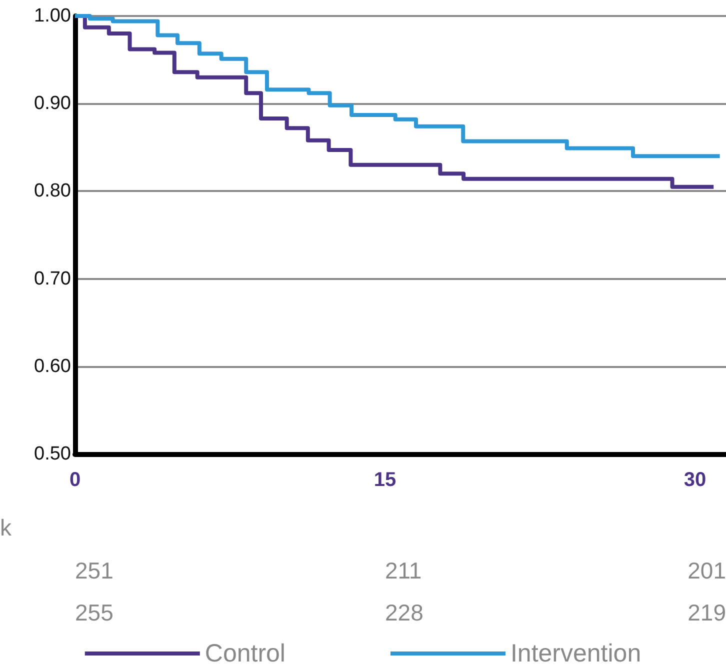  Describe the element at coordinates (52, 454) in the screenshot. I see `y-tick-label: 0.50` at that location.